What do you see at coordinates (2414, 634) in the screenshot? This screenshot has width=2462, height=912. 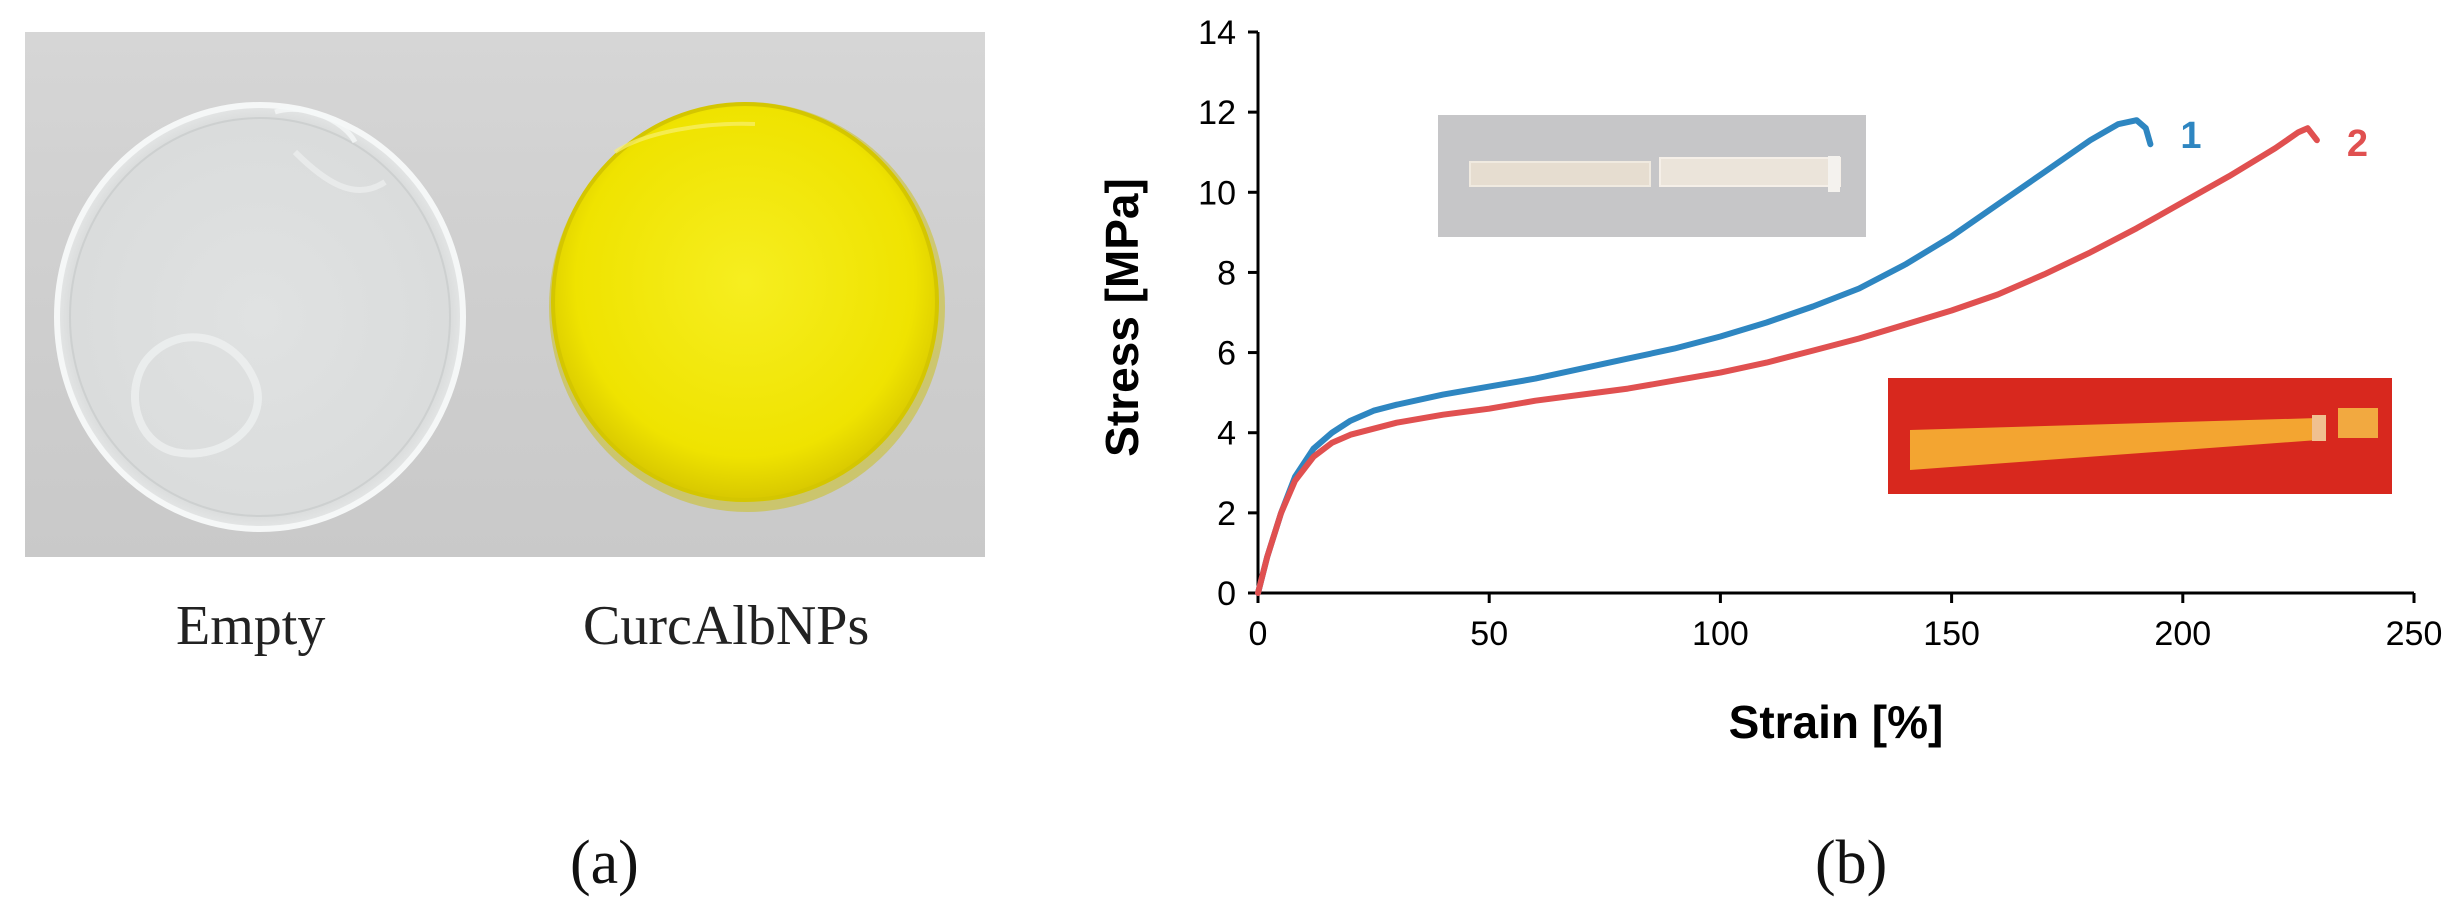 I see `x-tick-label: 250` at bounding box center [2414, 634].